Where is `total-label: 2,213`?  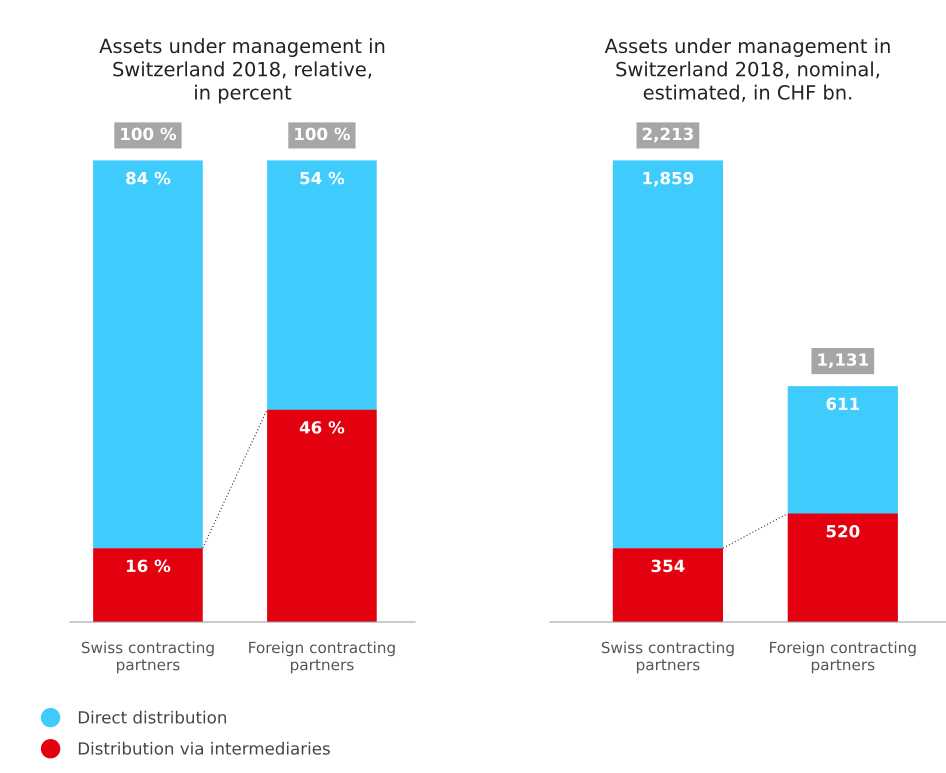
total-label: 2,213 is located at coordinates (667, 135).